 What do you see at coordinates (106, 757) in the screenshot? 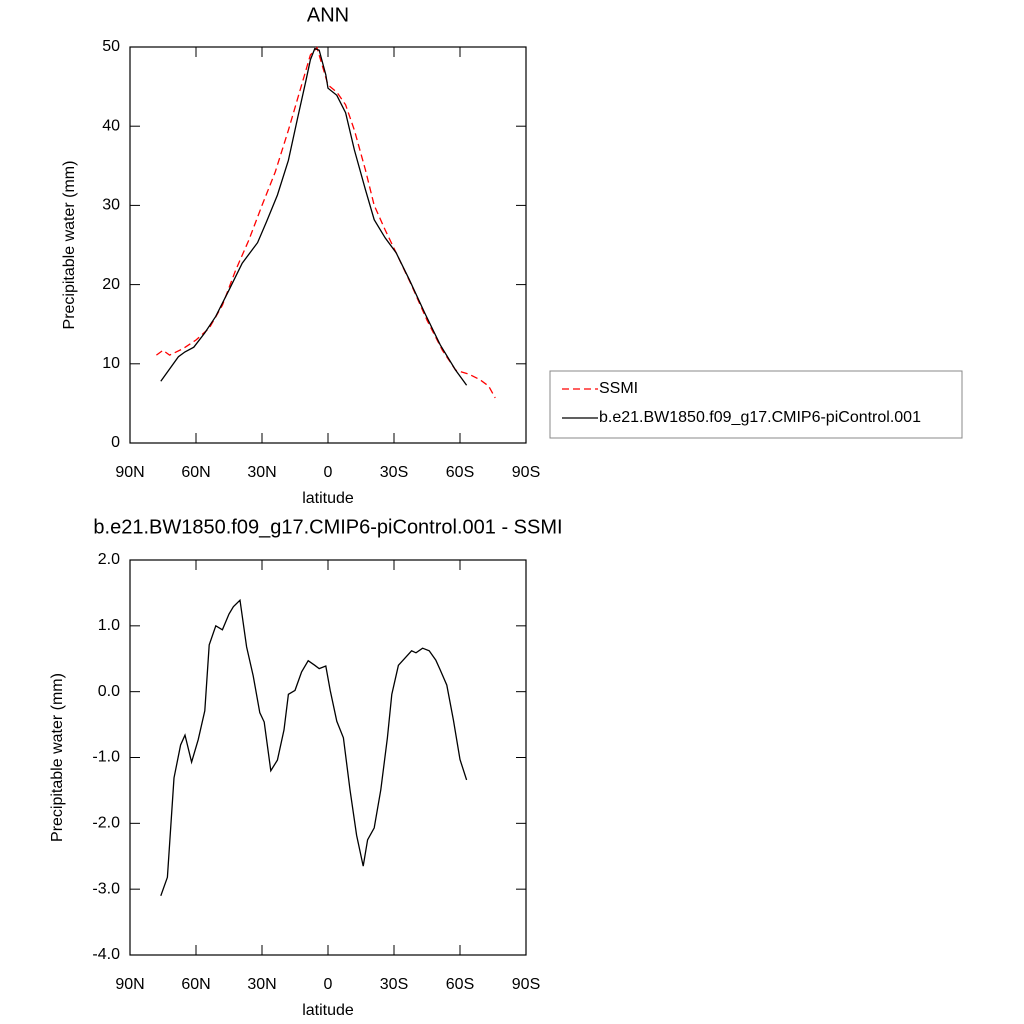
I see `y-tick-label: -1.0` at bounding box center [106, 757].